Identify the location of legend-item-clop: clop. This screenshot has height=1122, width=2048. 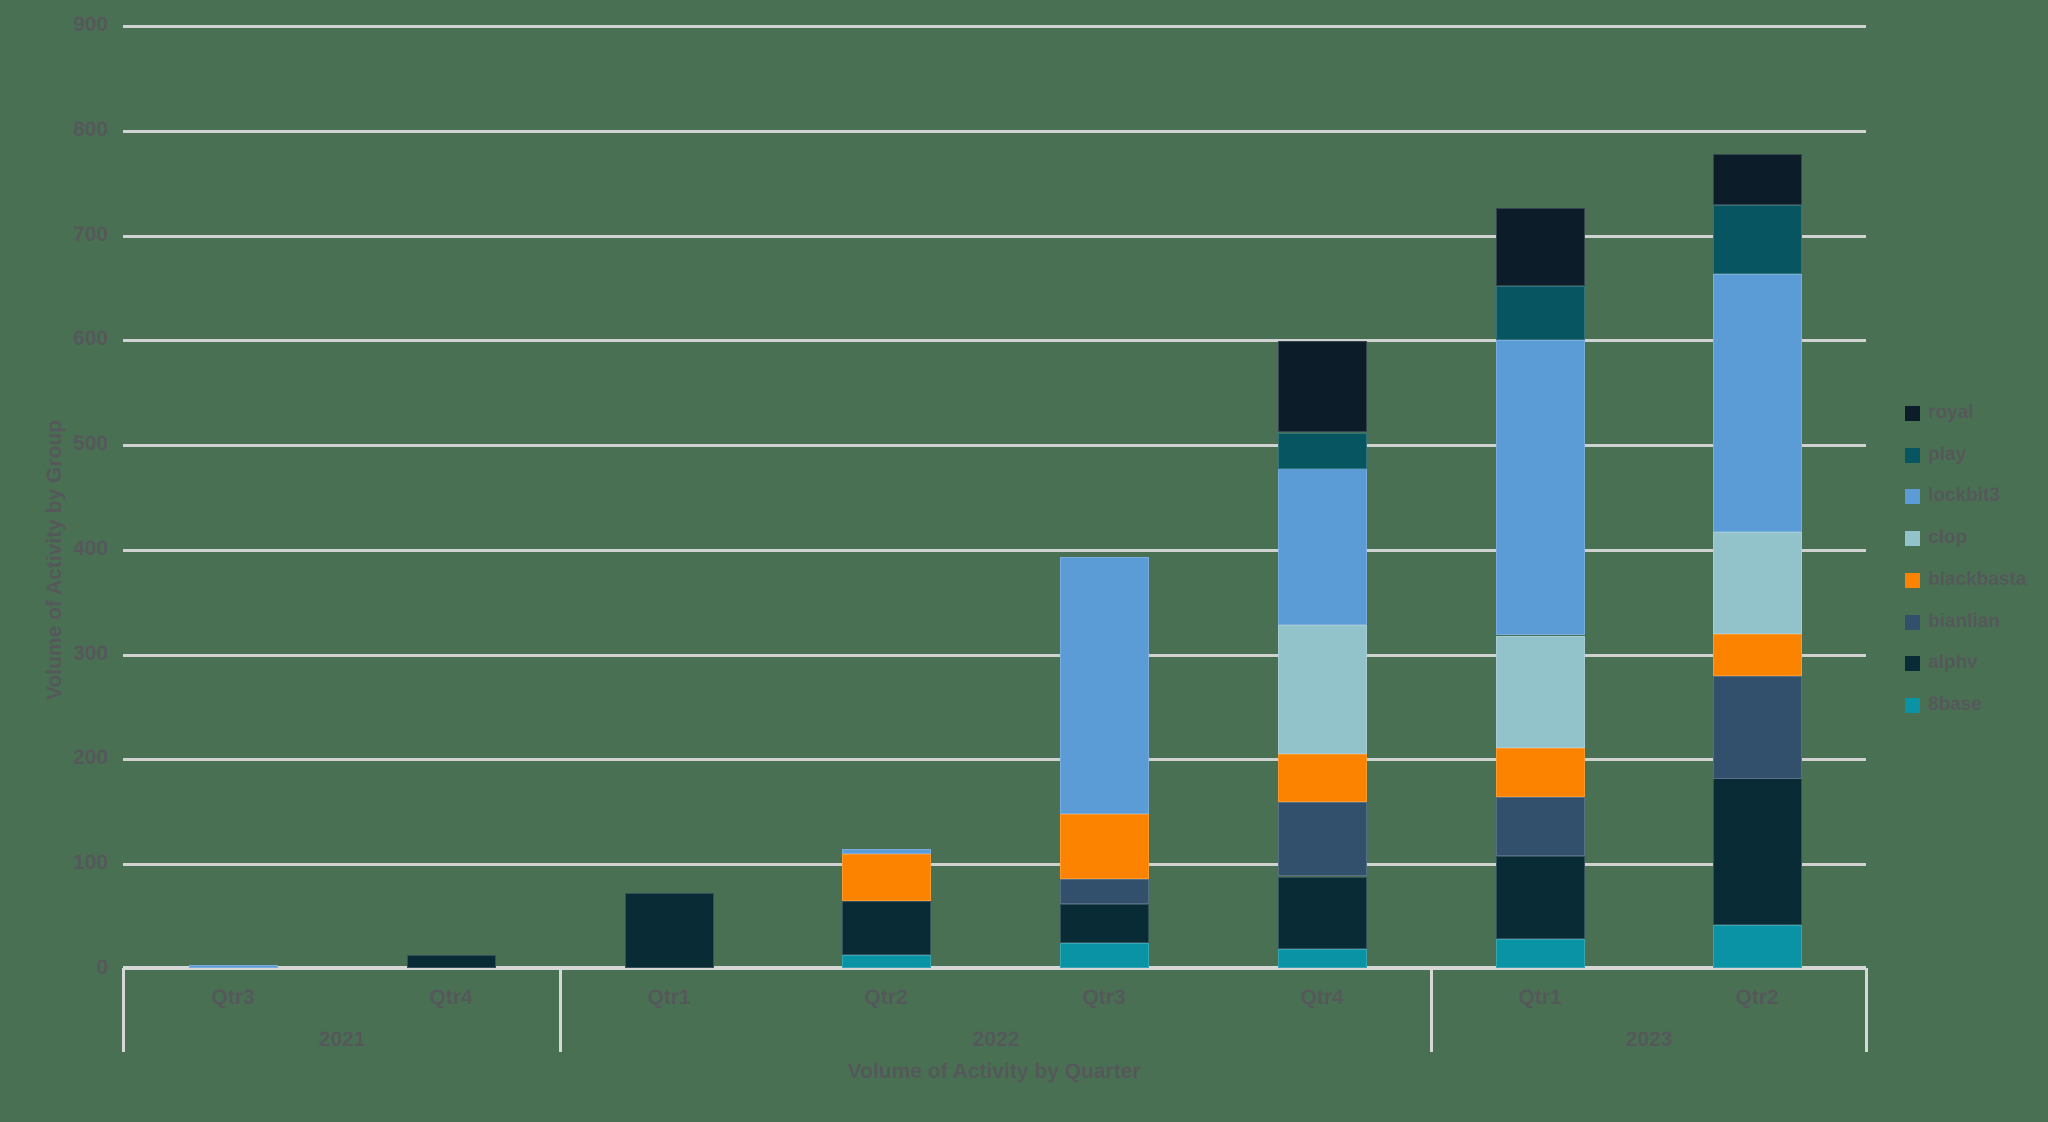
(1936, 538).